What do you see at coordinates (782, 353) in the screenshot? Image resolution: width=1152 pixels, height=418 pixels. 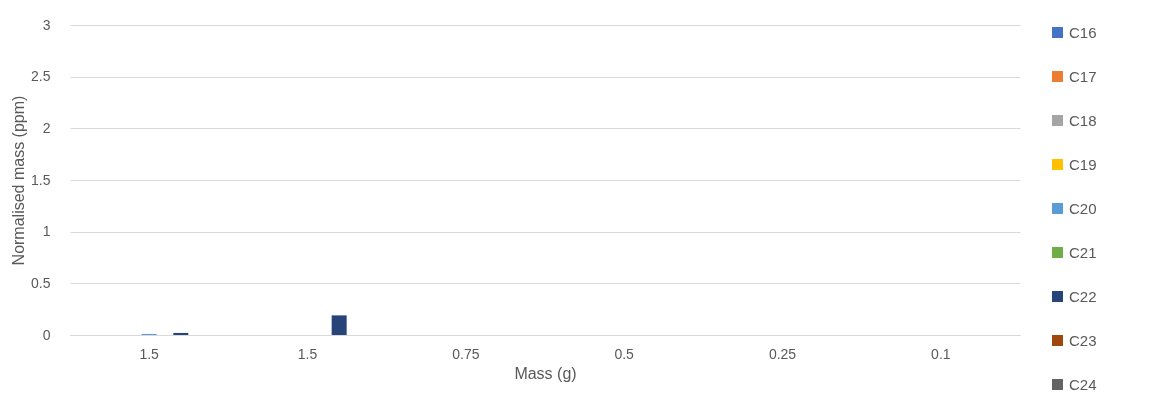 I see `x-tick-label: 0.25` at bounding box center [782, 353].